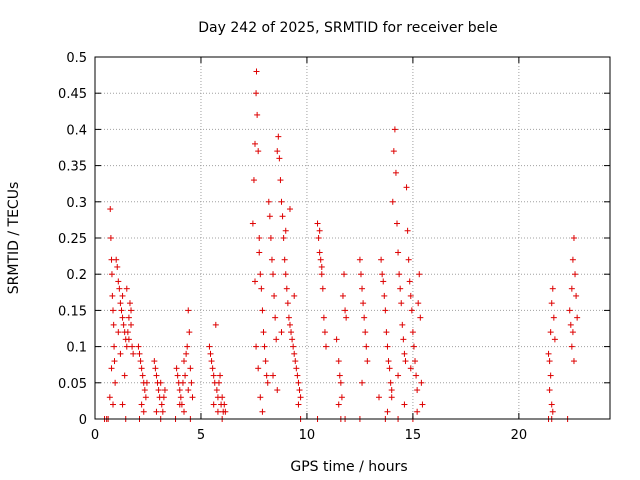 This screenshot has height=480, width=640. What do you see at coordinates (72, 167) in the screenshot?
I see `y-tick-label: 0.35` at bounding box center [72, 167].